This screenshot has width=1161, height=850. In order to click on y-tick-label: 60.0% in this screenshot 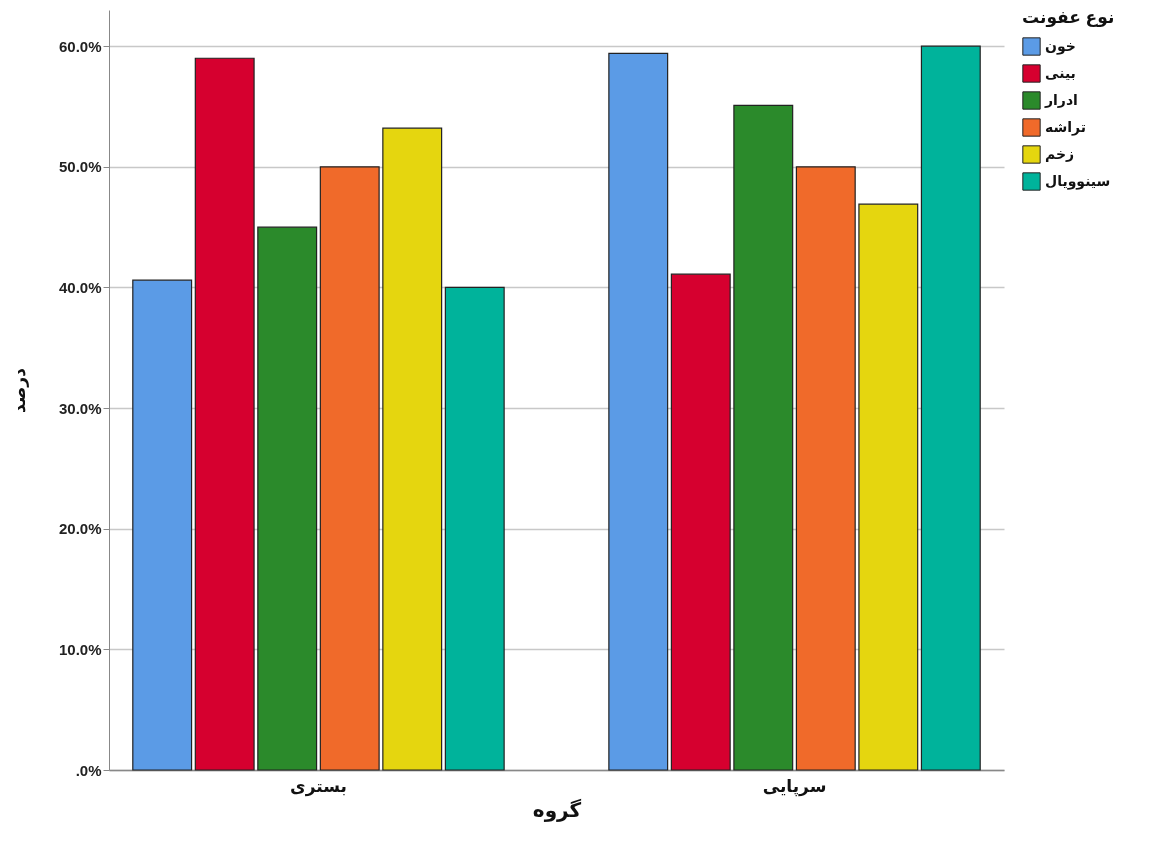, I will do `click(80, 46)`.